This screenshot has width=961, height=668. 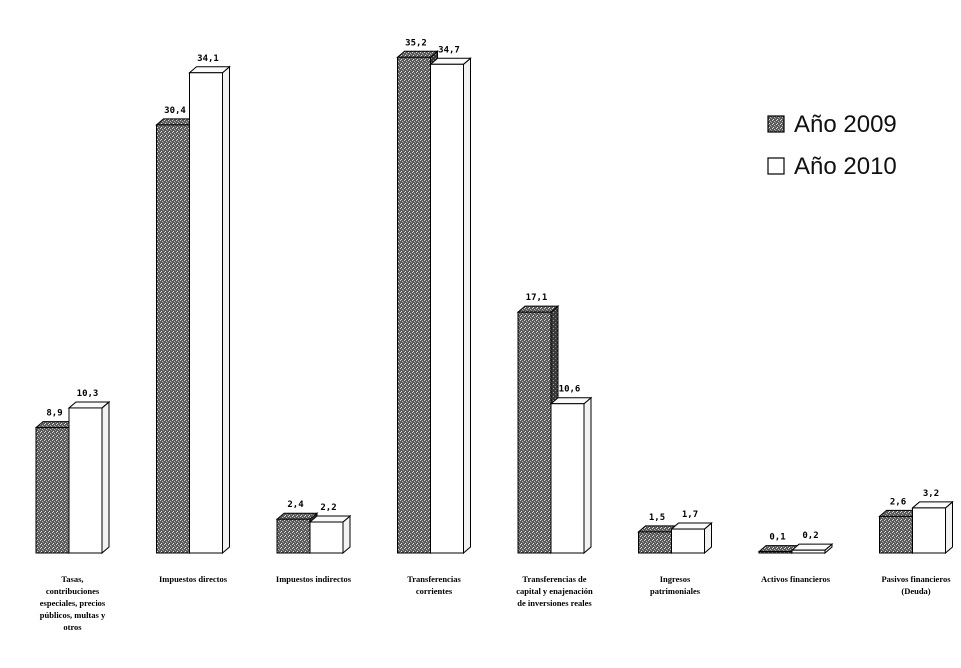 I want to click on category-label-3: Transferencias corrientes, so click(x=434, y=585).